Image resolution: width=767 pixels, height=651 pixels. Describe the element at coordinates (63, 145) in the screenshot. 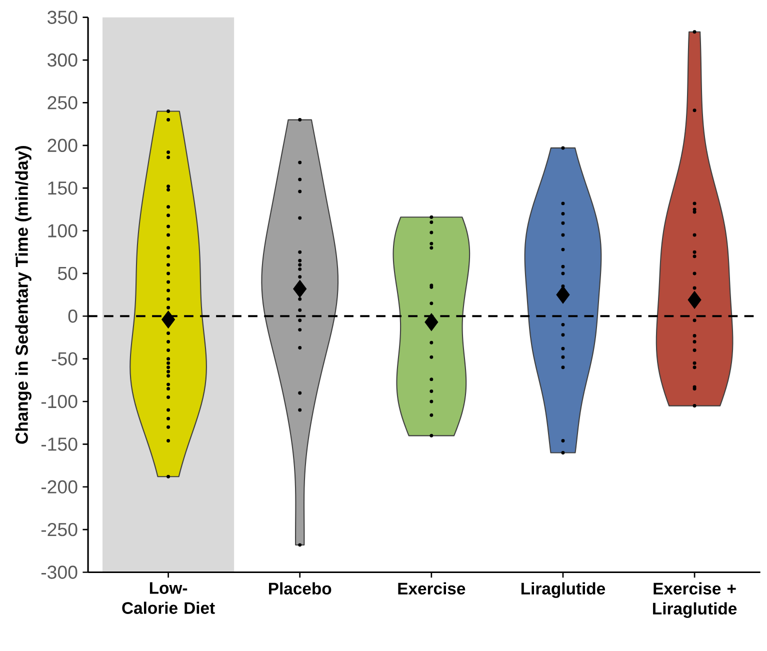

I see `y-tick-label: 200` at that location.